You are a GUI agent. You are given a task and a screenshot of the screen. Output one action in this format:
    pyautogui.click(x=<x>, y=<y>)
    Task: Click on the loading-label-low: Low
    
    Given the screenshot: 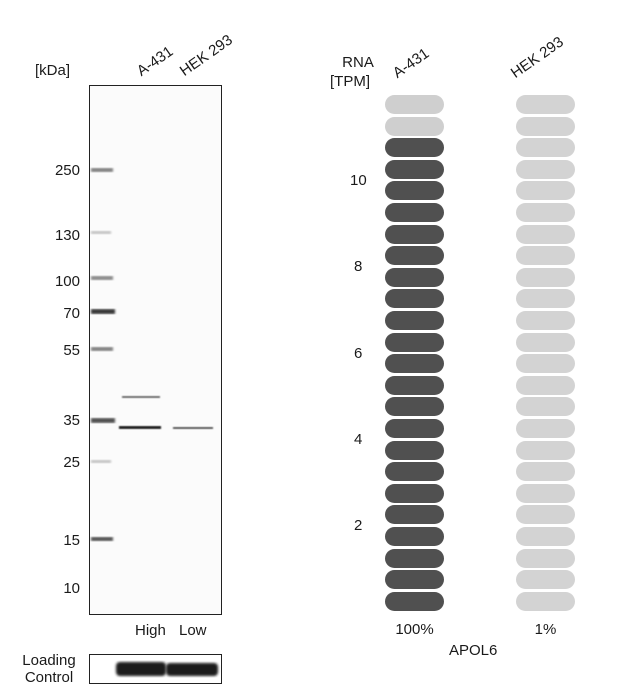 What is the action you would take?
    pyautogui.click(x=193, y=630)
    